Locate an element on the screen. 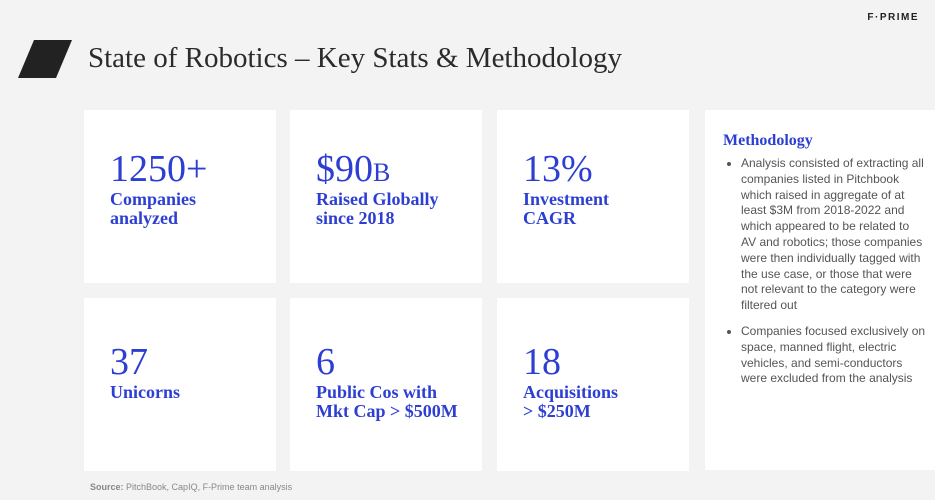 The height and width of the screenshot is (500, 935). stat-value: 18 is located at coordinates (542, 362).